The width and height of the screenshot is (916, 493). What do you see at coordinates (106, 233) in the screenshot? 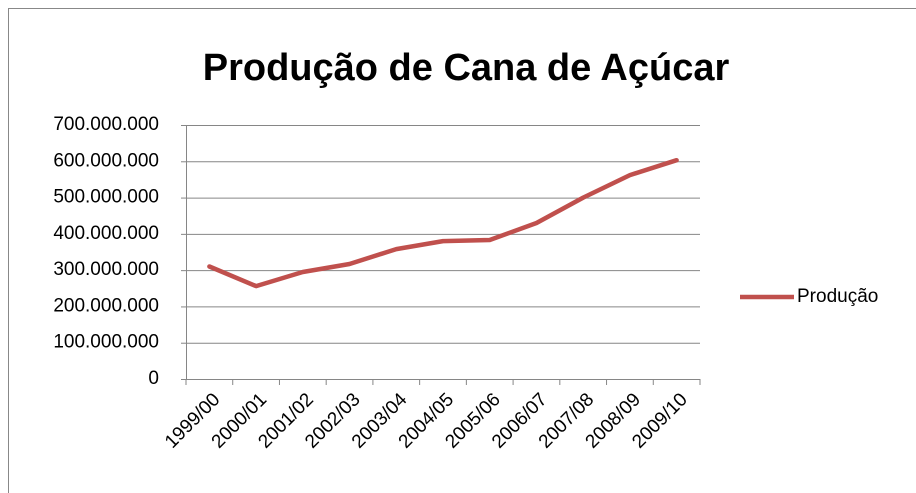
I see `y-tick-label: 400.000.000` at bounding box center [106, 233].